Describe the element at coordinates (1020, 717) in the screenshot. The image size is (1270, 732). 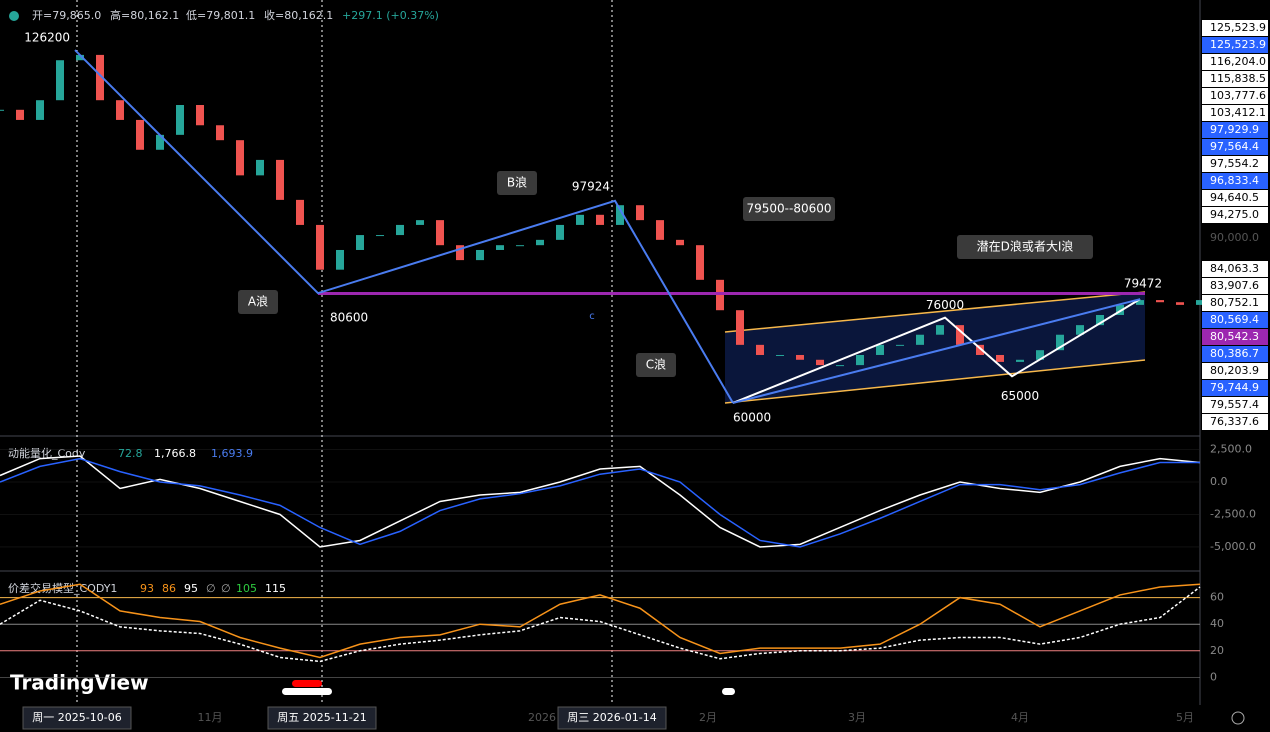
I see `date-label: 4月` at that location.